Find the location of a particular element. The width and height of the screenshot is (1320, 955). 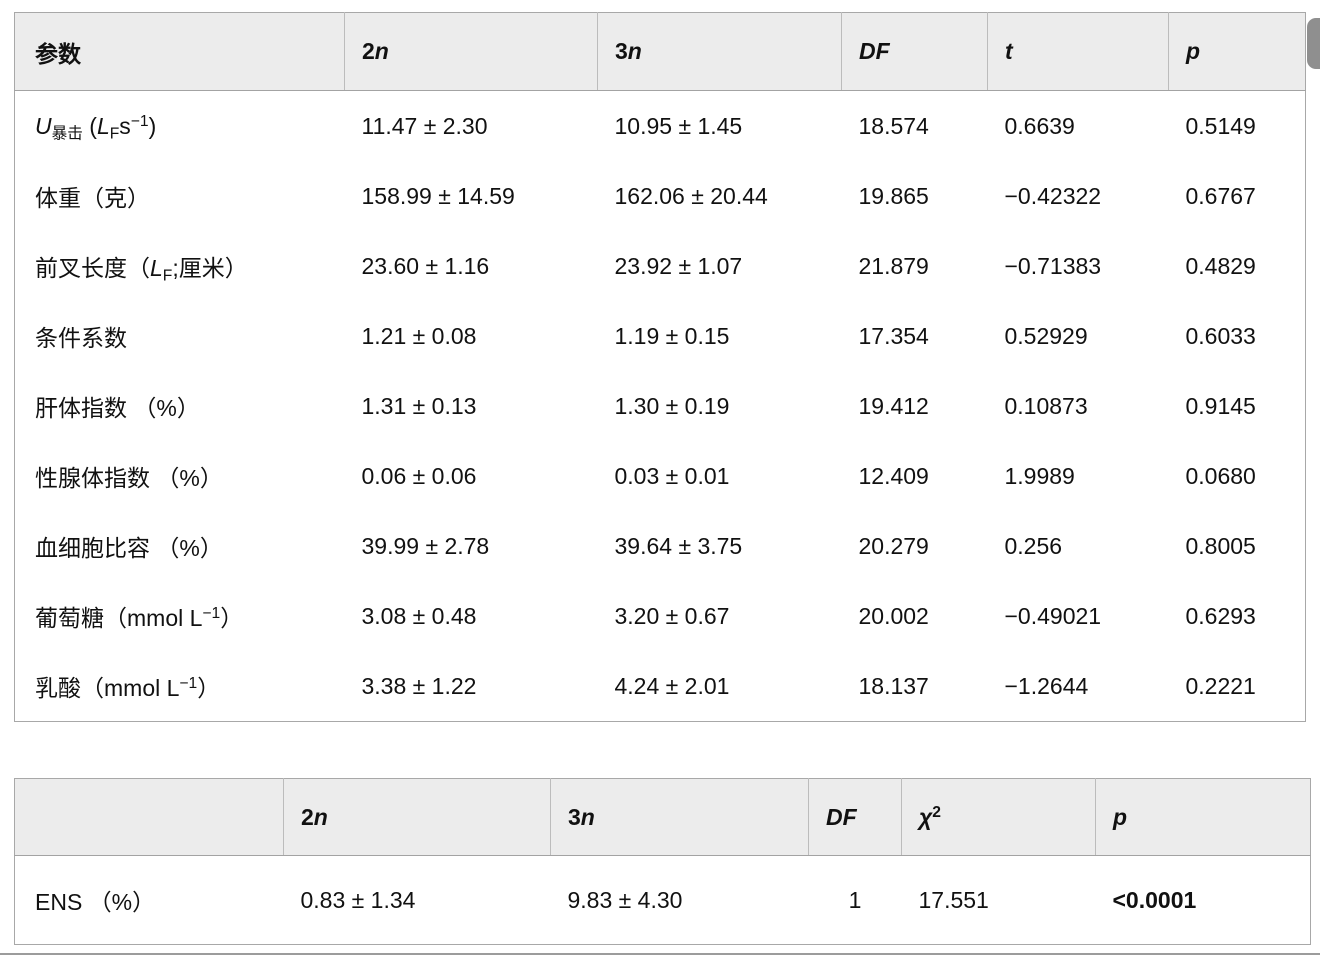

viewport-bottom-edge is located at coordinates (660, 954).